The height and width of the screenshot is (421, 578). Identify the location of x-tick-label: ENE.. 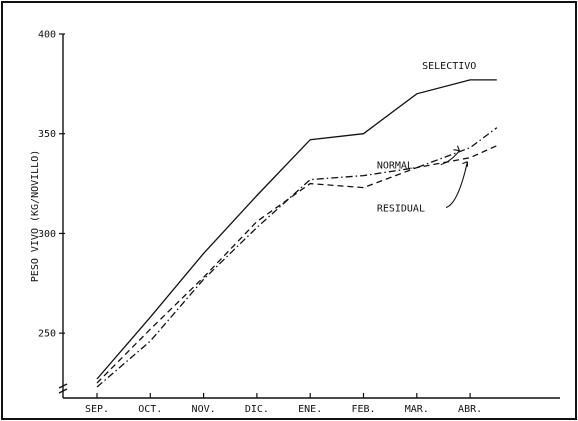
(310, 409).